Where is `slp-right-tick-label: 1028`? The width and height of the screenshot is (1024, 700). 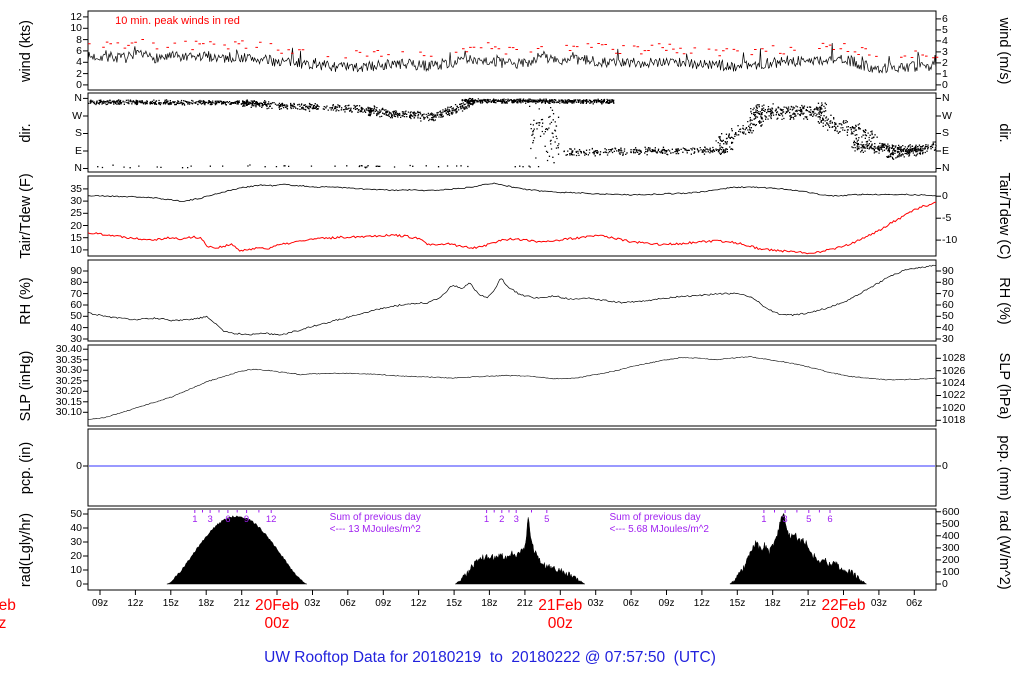
slp-right-tick-label: 1028 is located at coordinates (954, 358).